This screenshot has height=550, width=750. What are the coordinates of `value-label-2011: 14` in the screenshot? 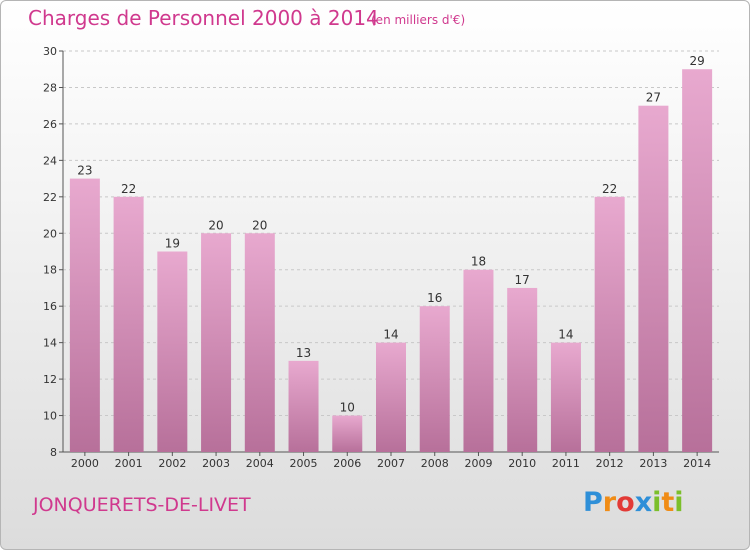 It's located at (565, 335).